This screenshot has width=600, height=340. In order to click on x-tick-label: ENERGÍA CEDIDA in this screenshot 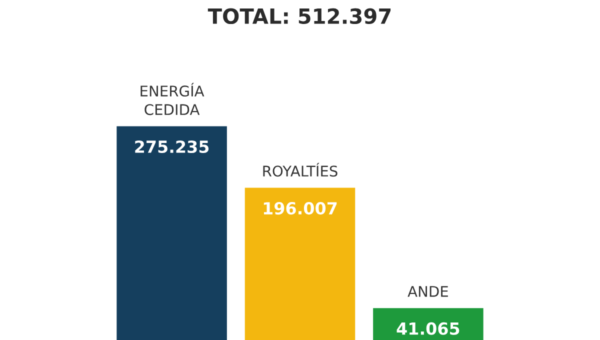, I will do `click(172, 99)`.